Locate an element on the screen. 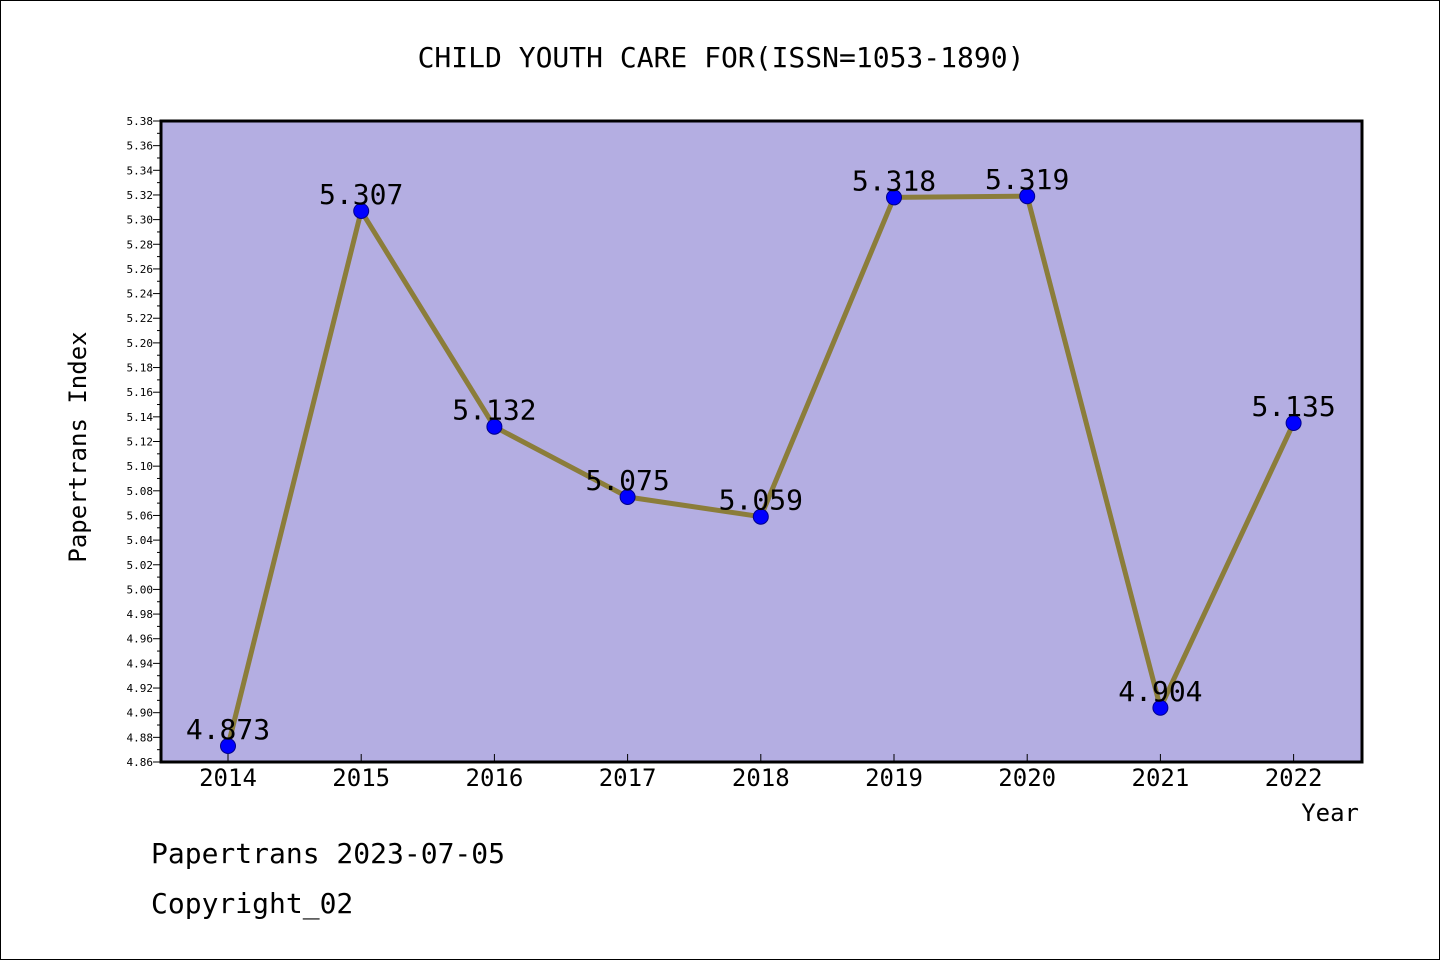 The height and width of the screenshot is (960, 1440). footer-copyright-text: Copyright_02 is located at coordinates (252, 903).